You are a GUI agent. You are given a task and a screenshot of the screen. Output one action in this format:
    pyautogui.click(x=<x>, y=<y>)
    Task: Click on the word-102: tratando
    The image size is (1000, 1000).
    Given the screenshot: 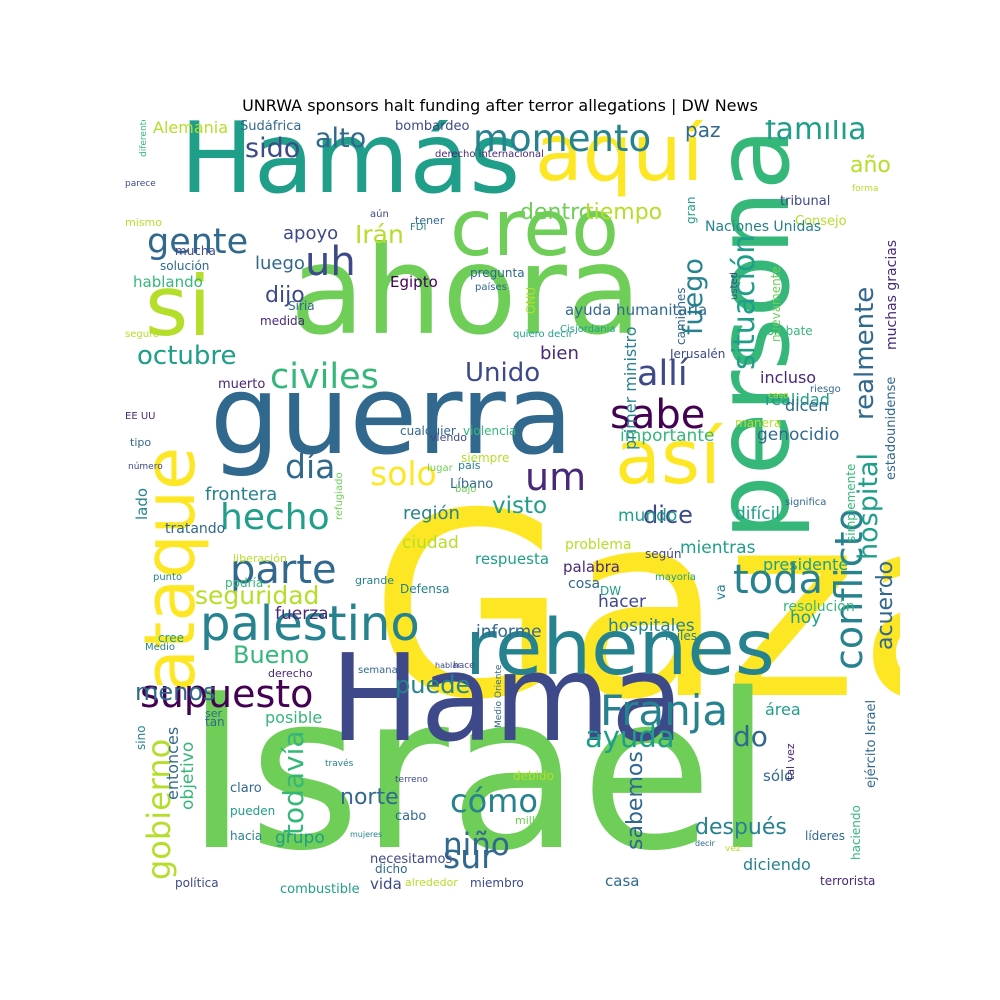 What is the action you would take?
    pyautogui.click(x=195, y=529)
    